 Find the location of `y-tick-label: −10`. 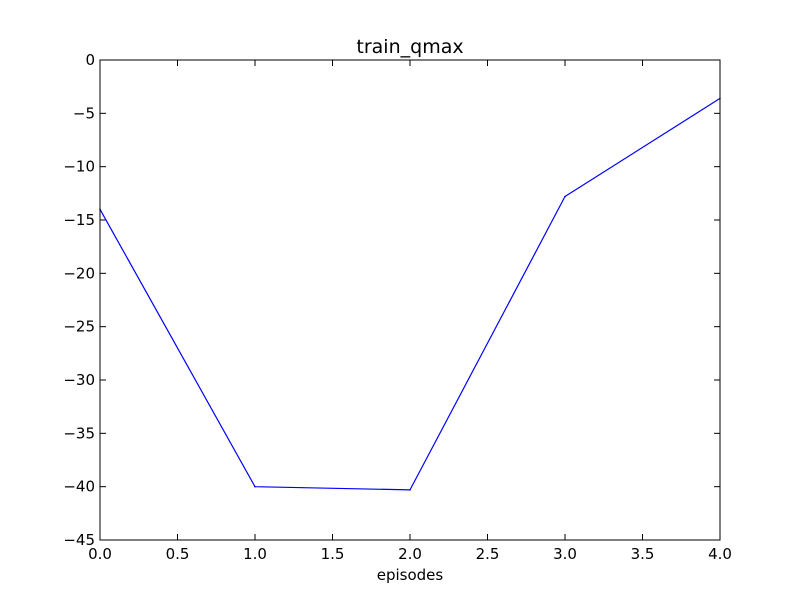

y-tick-label: −10 is located at coordinates (79, 167).